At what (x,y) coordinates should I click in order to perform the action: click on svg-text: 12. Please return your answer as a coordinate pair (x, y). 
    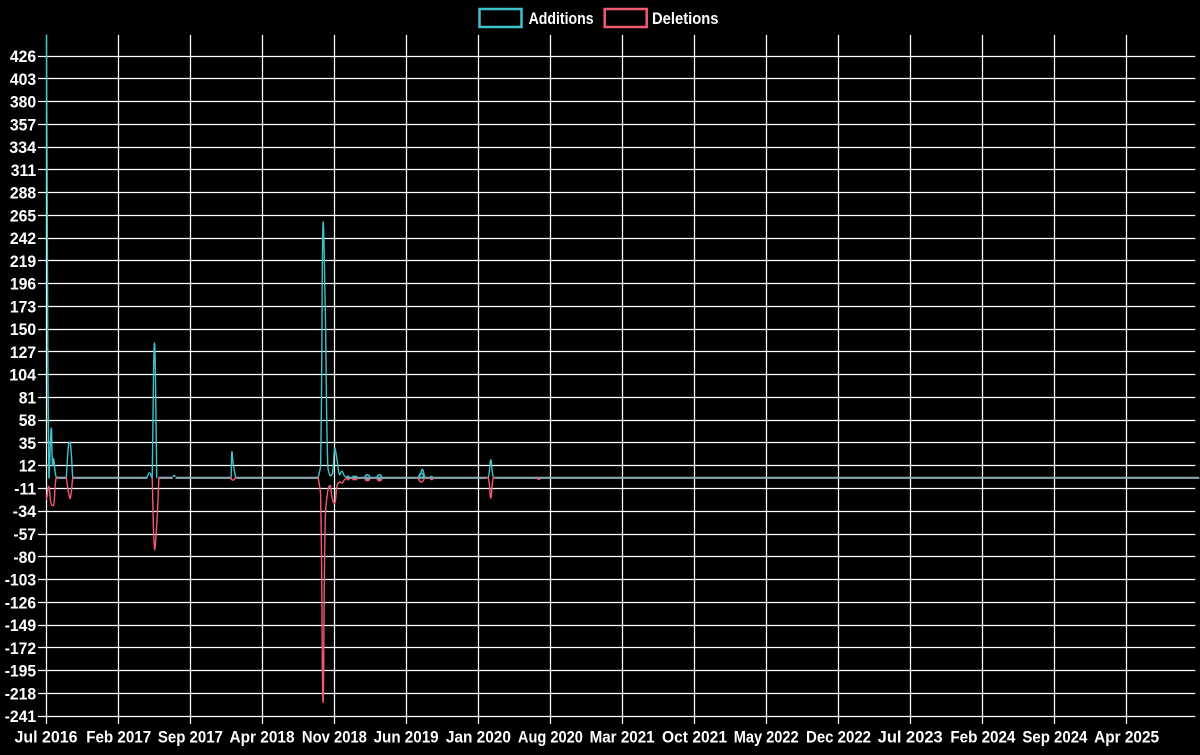
    Looking at the image, I should click on (28, 467).